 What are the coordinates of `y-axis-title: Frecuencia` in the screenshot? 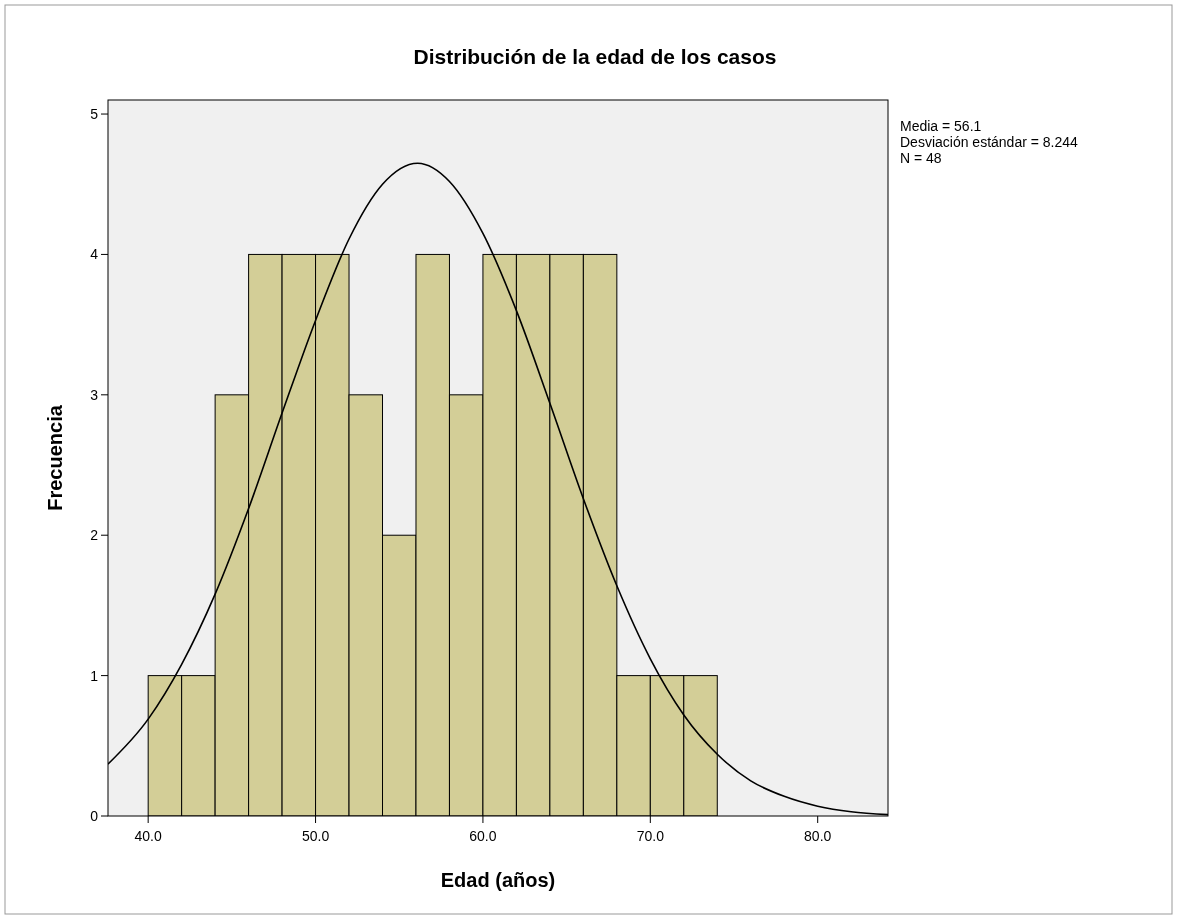 It's located at (55, 457).